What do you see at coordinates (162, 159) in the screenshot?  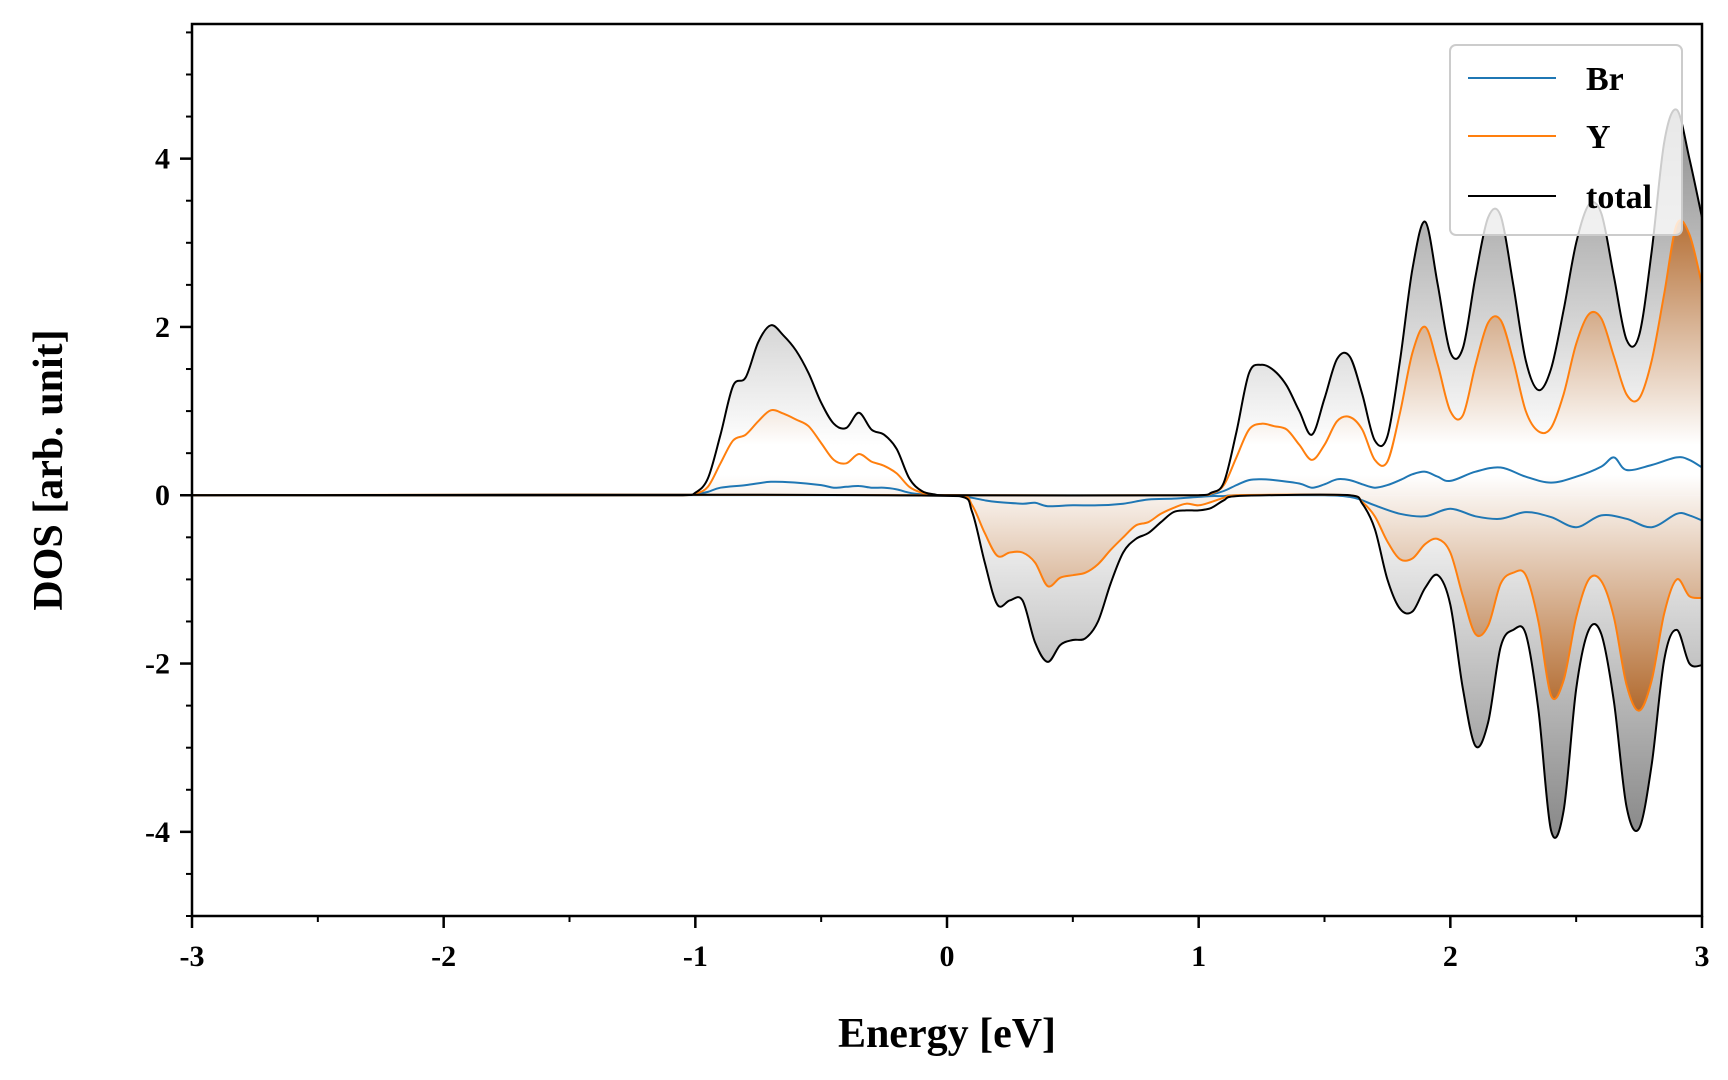 I see `y-tick-label: 4` at bounding box center [162, 159].